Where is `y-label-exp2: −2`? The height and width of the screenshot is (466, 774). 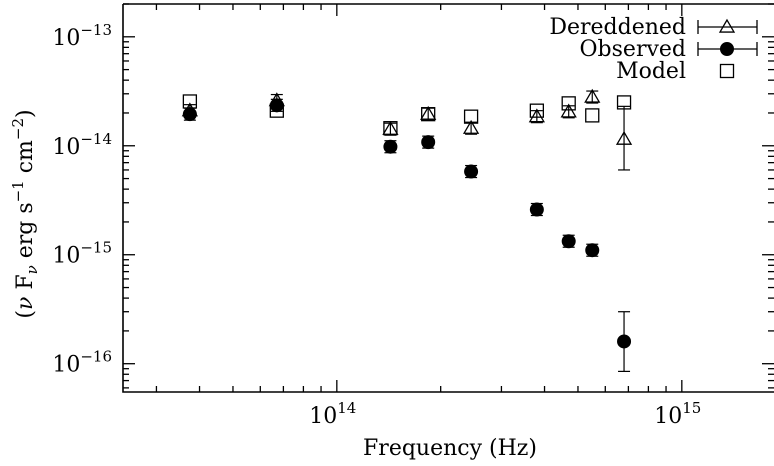 y-label-exp2: −2 is located at coordinates (18, 129).